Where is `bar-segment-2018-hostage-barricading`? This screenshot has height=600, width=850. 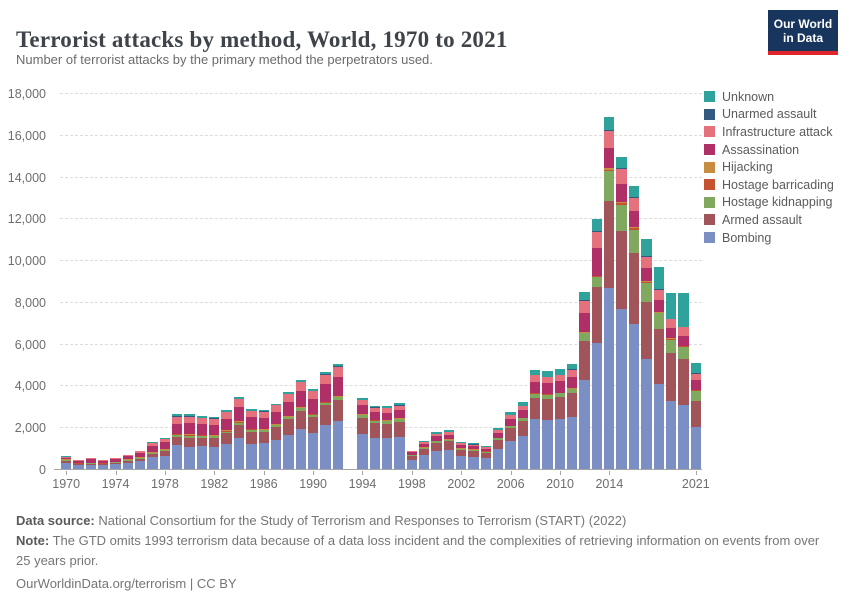 bar-segment-2018-hostage-barricading is located at coordinates (658, 313).